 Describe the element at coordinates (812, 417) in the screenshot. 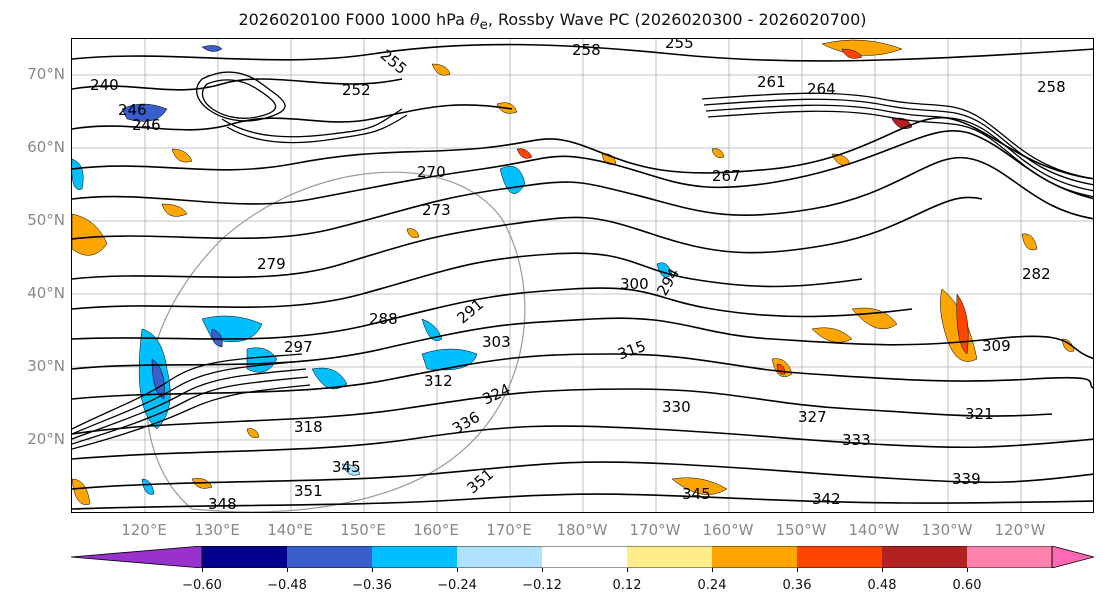

I see `contour-label: 327` at that location.